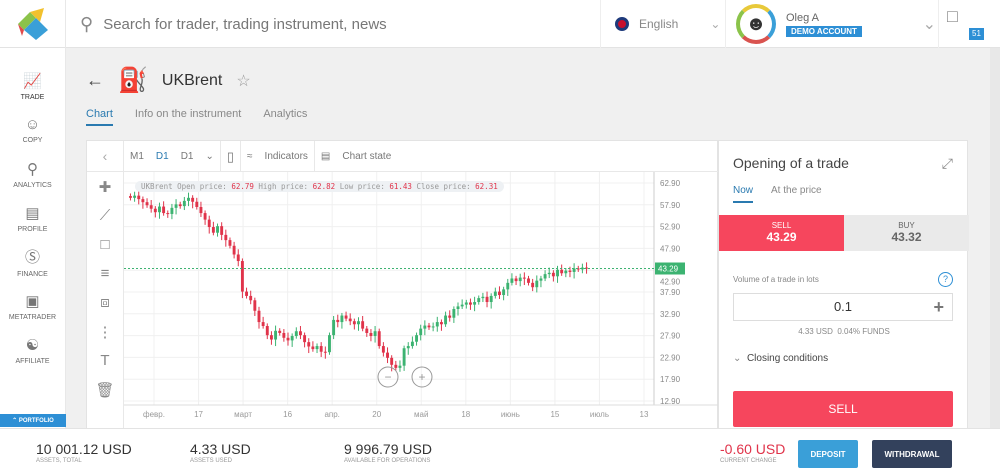 This screenshot has height=475, width=1000. What do you see at coordinates (753, 449) in the screenshot?
I see `value: -0.60 USD` at bounding box center [753, 449].